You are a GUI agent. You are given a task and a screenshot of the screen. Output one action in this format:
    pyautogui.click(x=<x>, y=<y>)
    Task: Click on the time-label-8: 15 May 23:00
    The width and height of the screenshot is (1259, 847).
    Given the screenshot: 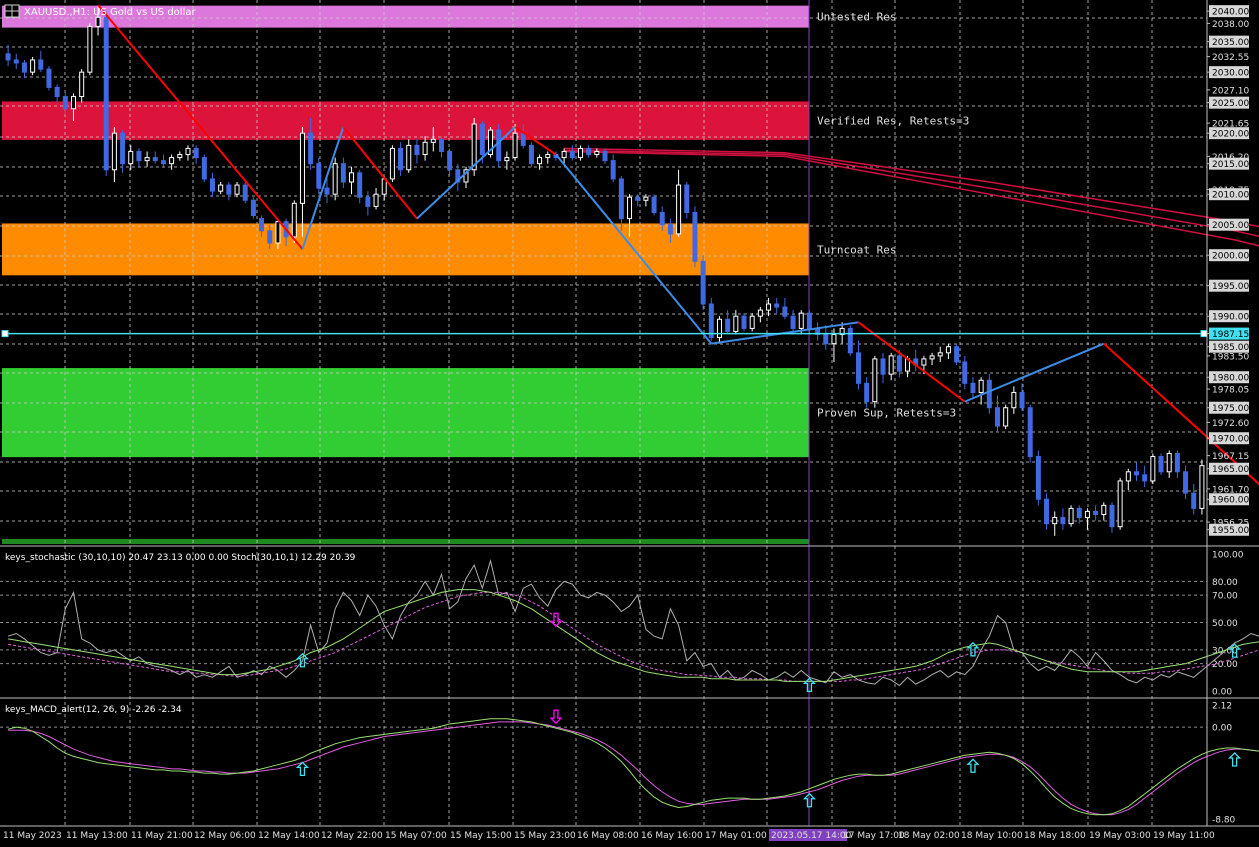 What is the action you would take?
    pyautogui.click(x=545, y=836)
    